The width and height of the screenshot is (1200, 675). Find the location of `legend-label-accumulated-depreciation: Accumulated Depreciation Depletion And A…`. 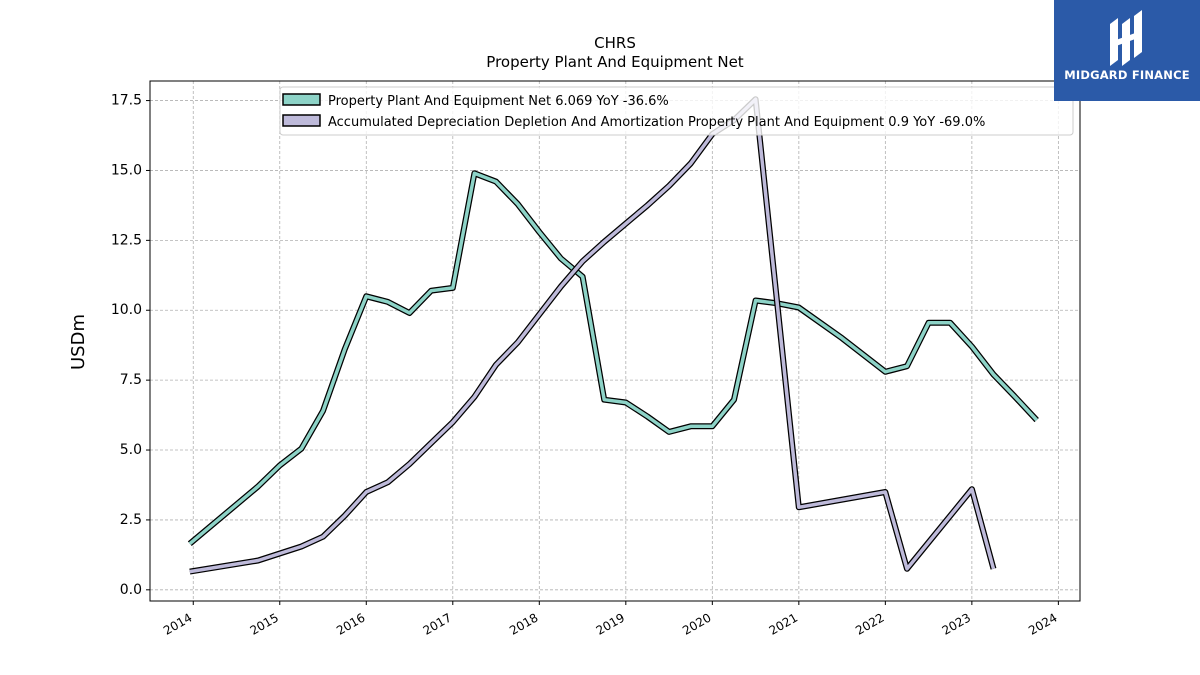

legend-label-accumulated-depreciation: Accumulated Depreciation Depletion And A… is located at coordinates (656, 122).